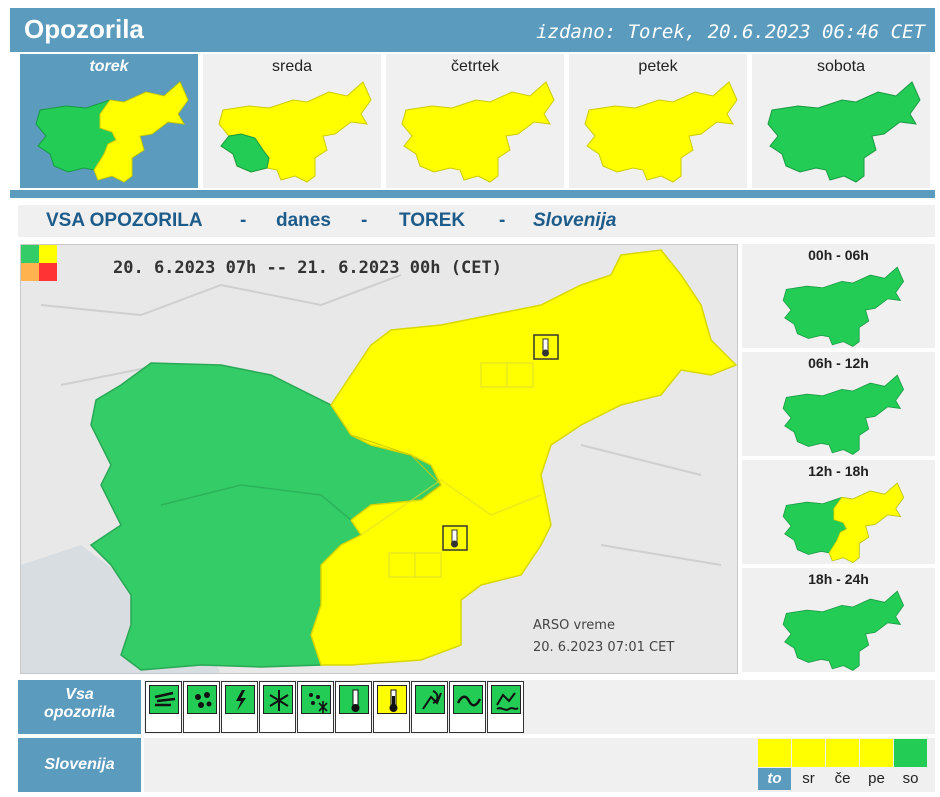 This screenshot has width=940, height=797. I want to click on row-label-all: Vsa opozorila, so click(79, 707).